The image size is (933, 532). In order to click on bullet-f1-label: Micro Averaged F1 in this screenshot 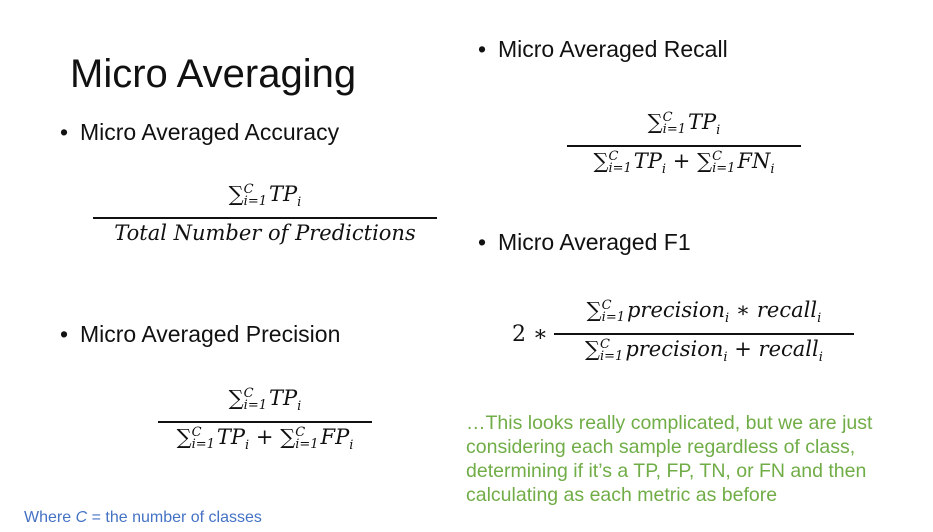, I will do `click(594, 242)`.